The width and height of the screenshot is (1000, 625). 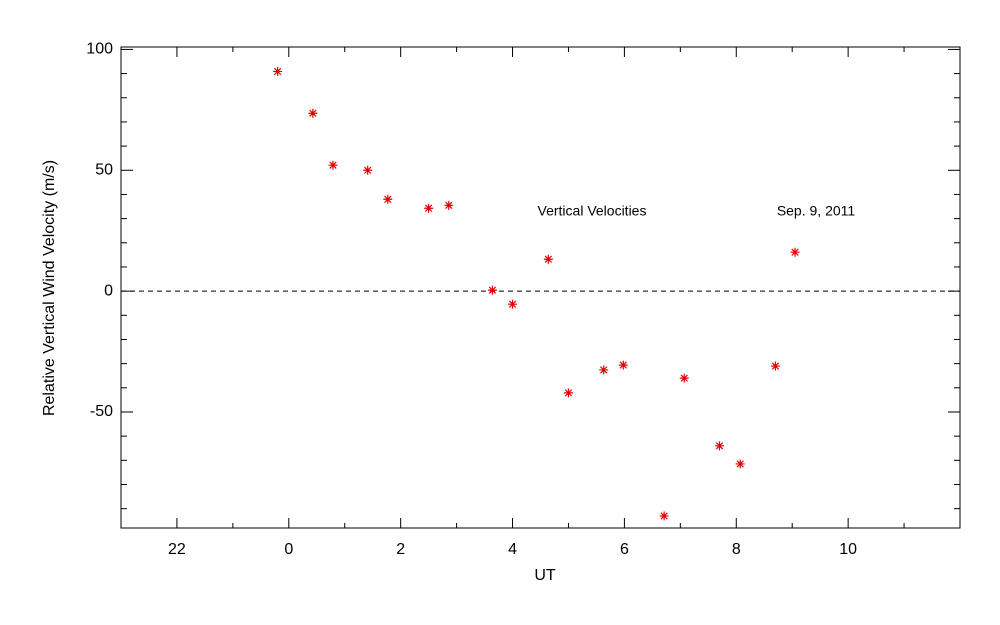 What do you see at coordinates (177, 549) in the screenshot?
I see `x-tick-label: 22` at bounding box center [177, 549].